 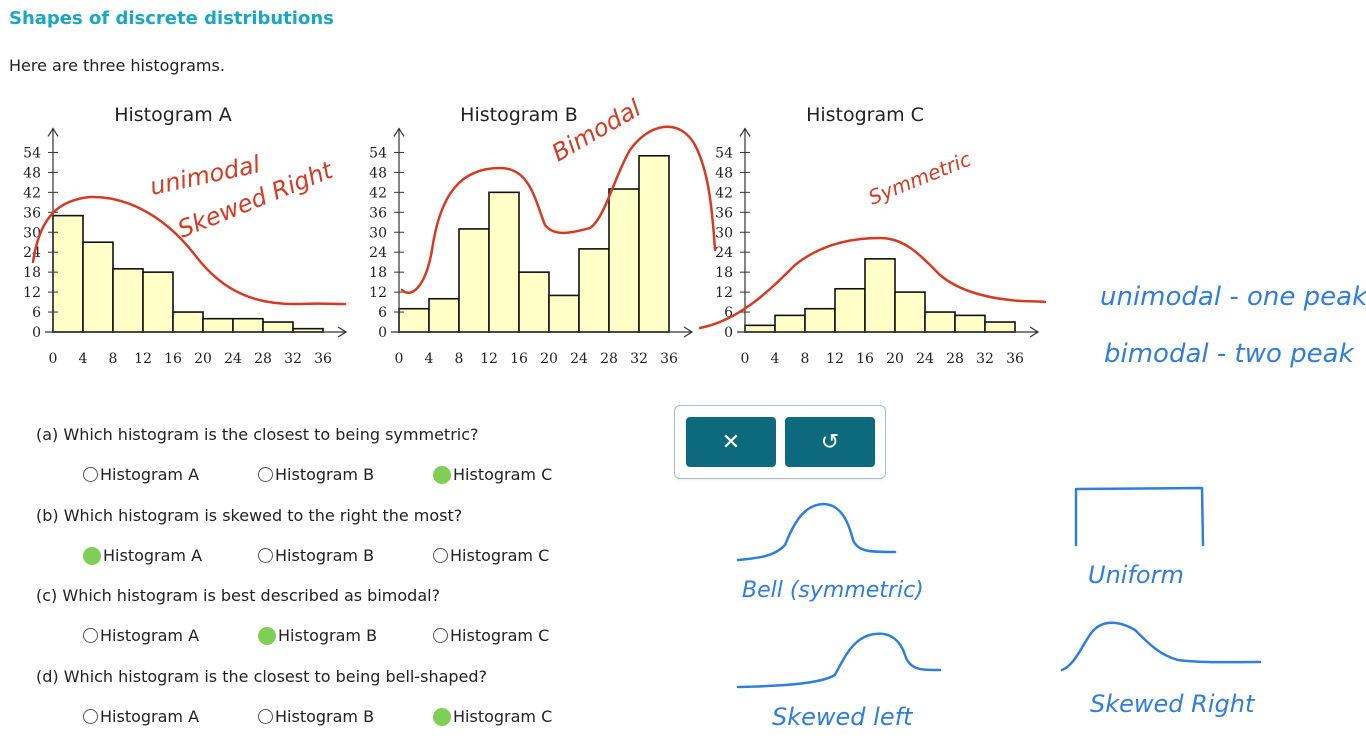 What do you see at coordinates (32, 253) in the screenshot?
I see `histogram-a-y-tick-label: 24` at bounding box center [32, 253].